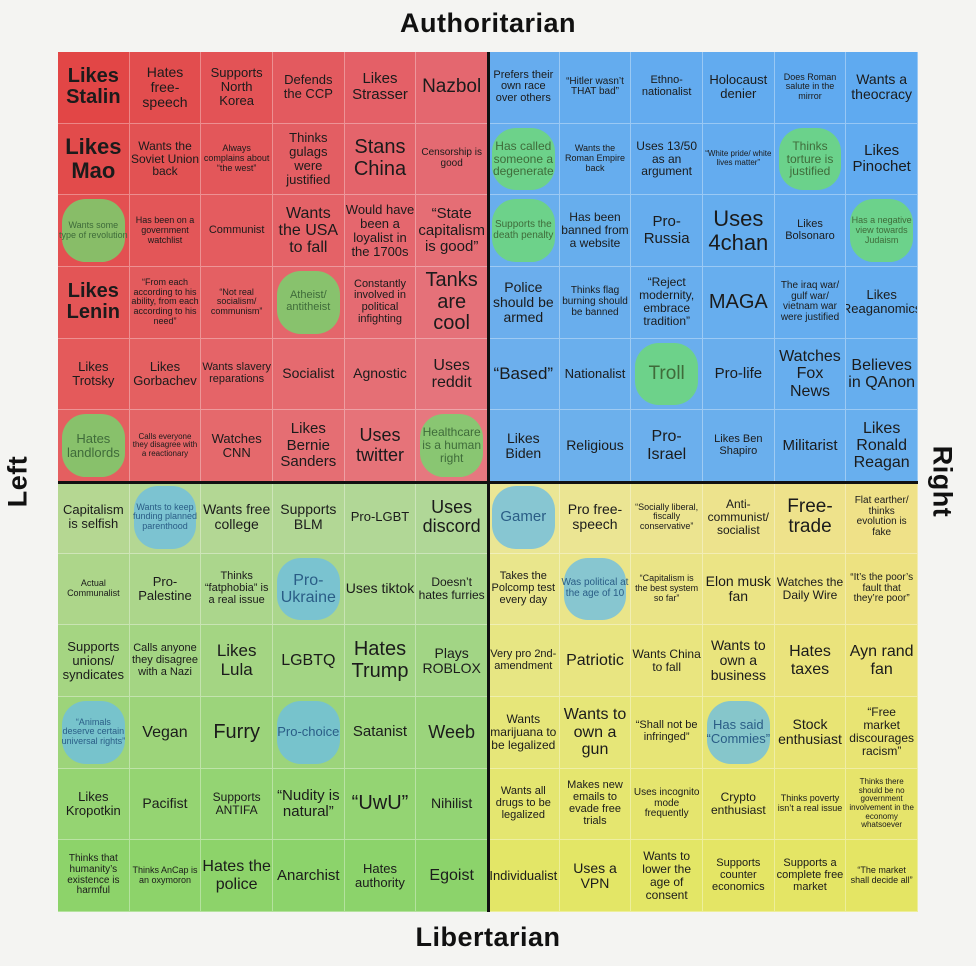  Describe the element at coordinates (165, 659) in the screenshot. I see `cell-label: Calls anyone they disagree with a Nazi` at that location.